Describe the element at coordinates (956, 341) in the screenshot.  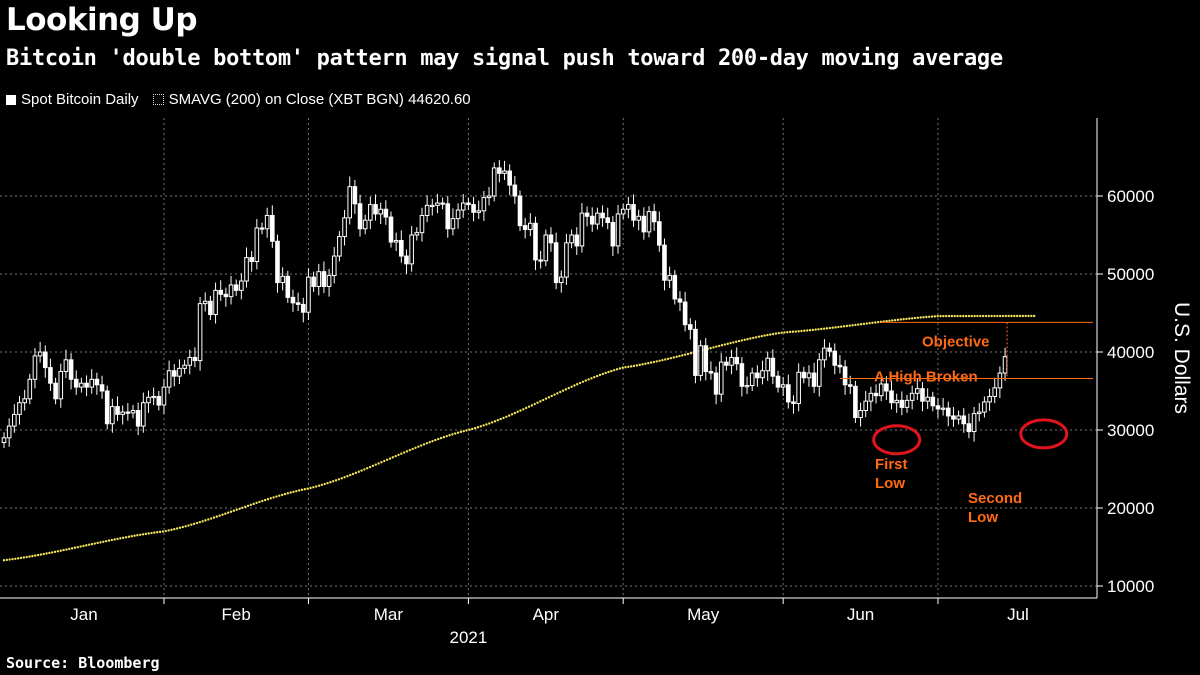
I see `objective-label: Objective` at that location.